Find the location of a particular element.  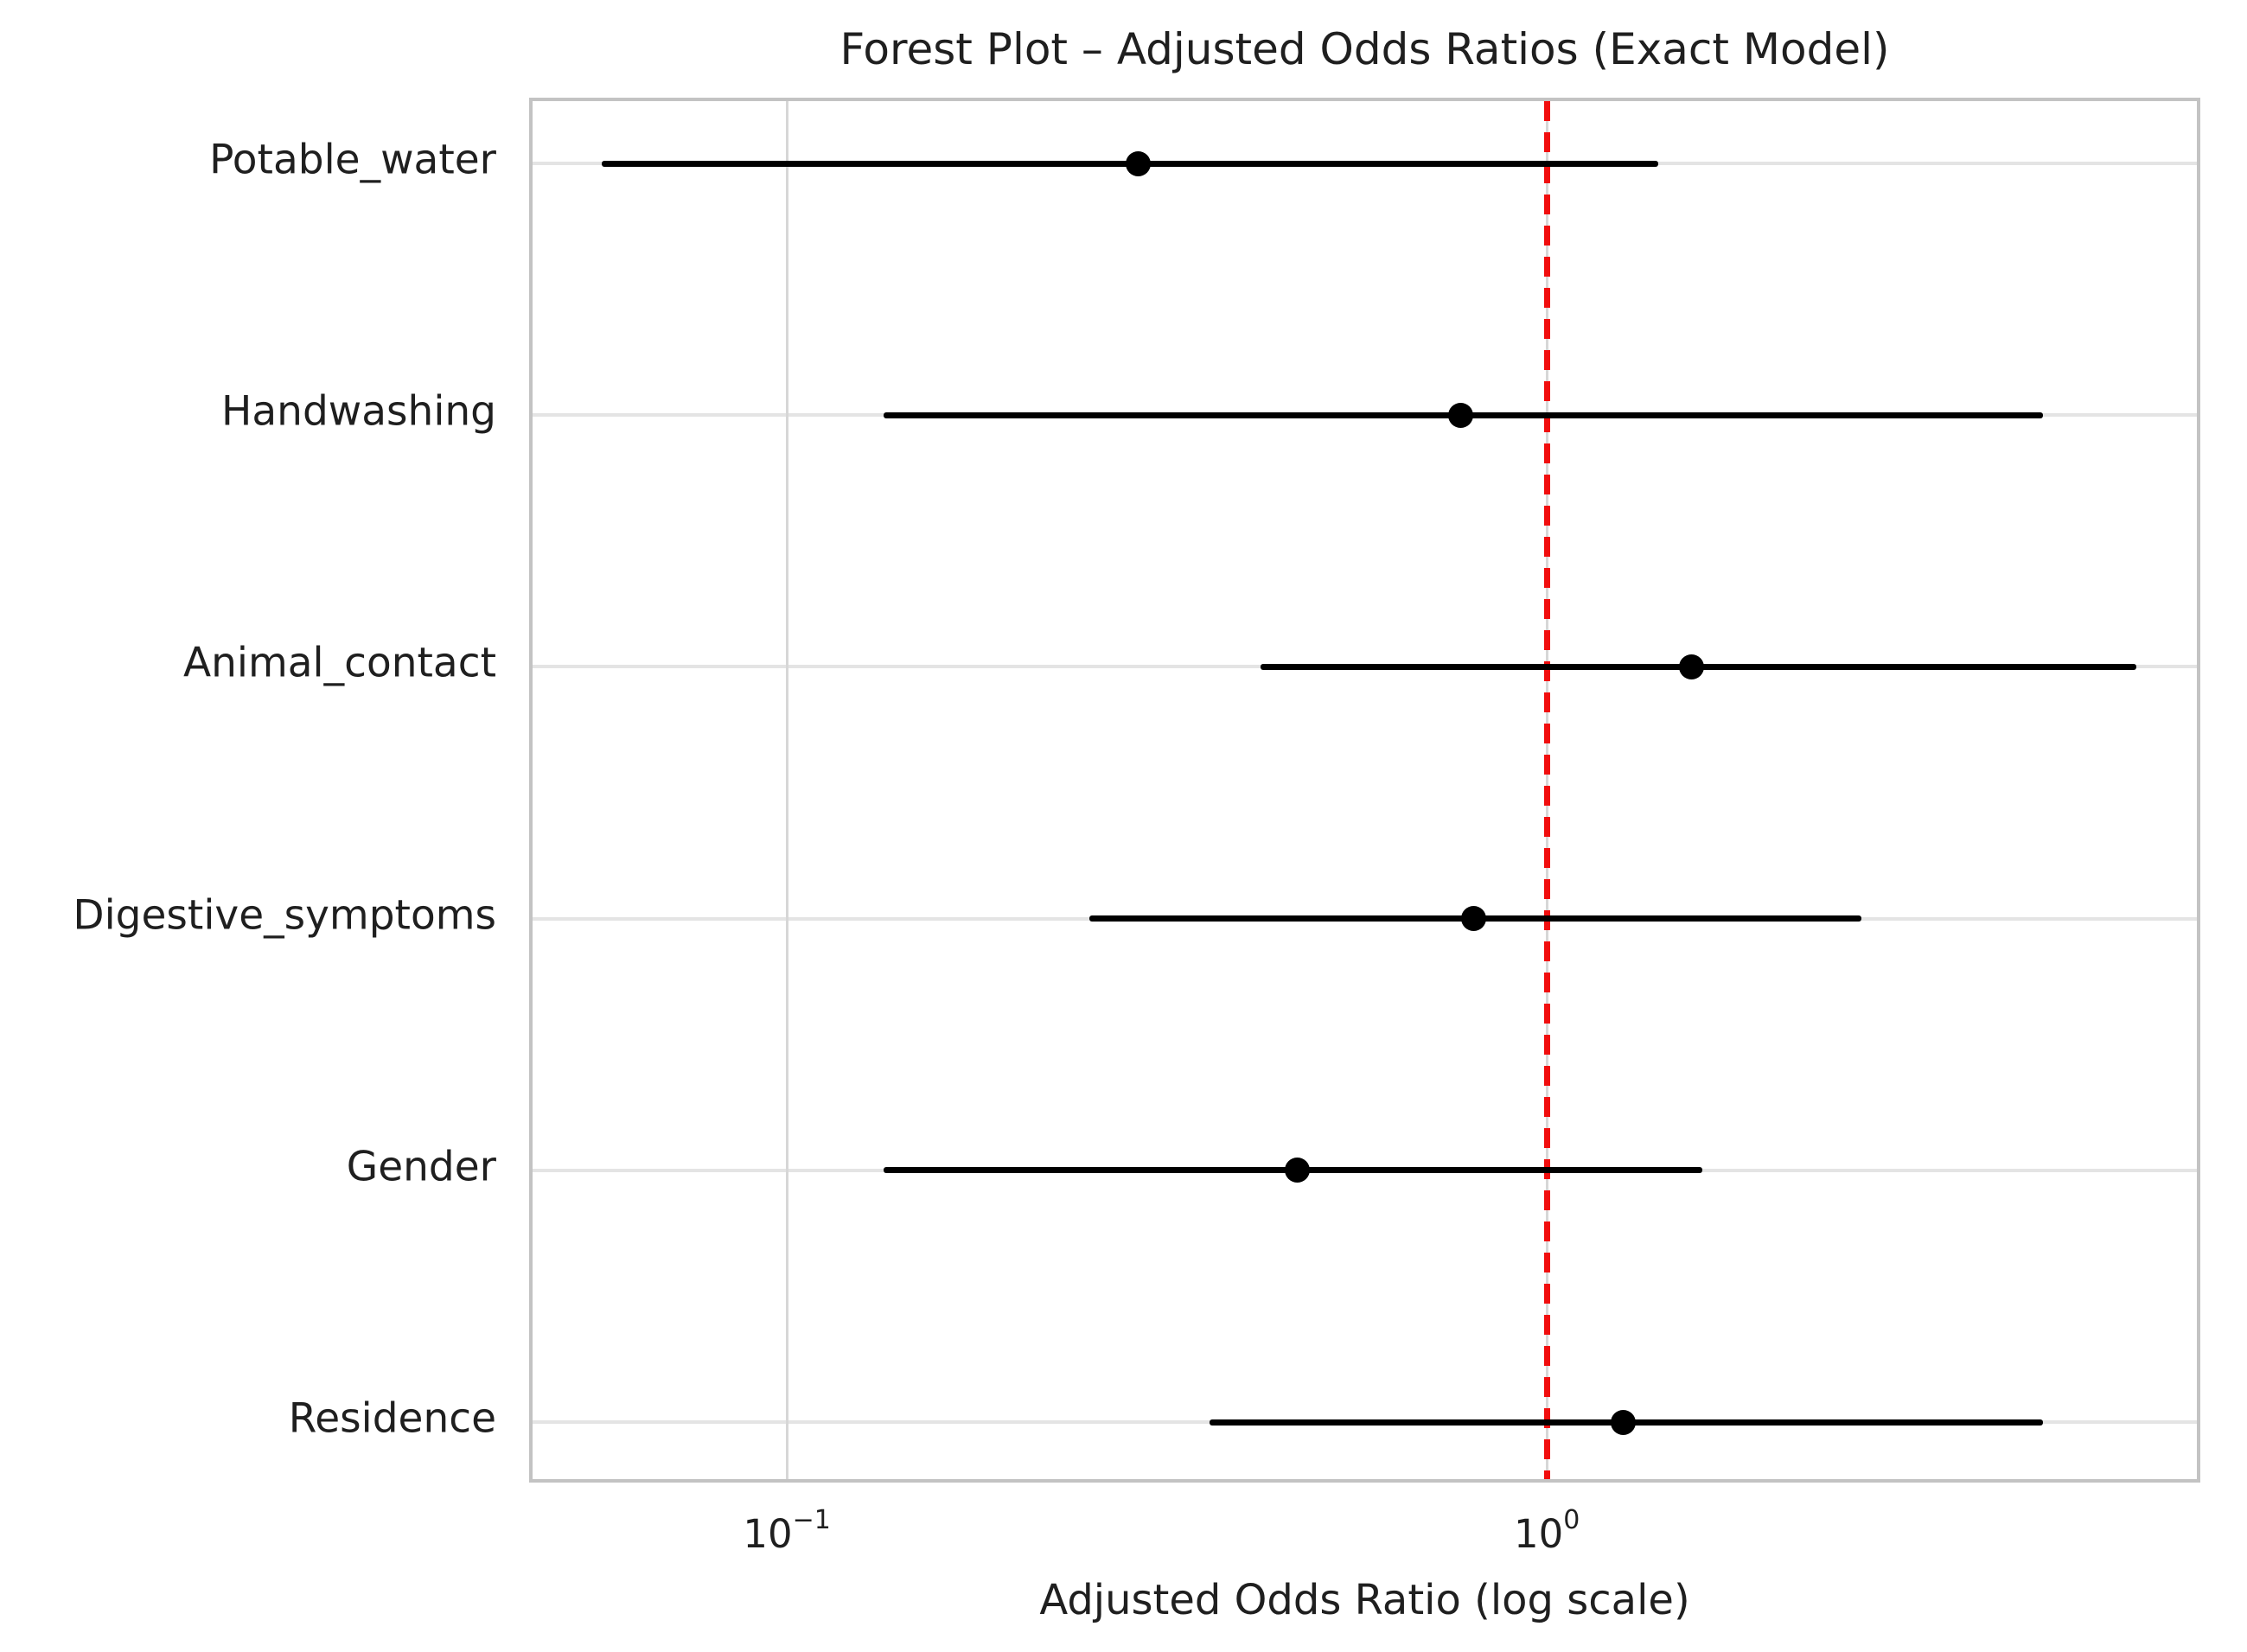

x-tick-exponent: 0 is located at coordinates (1571, 1520).